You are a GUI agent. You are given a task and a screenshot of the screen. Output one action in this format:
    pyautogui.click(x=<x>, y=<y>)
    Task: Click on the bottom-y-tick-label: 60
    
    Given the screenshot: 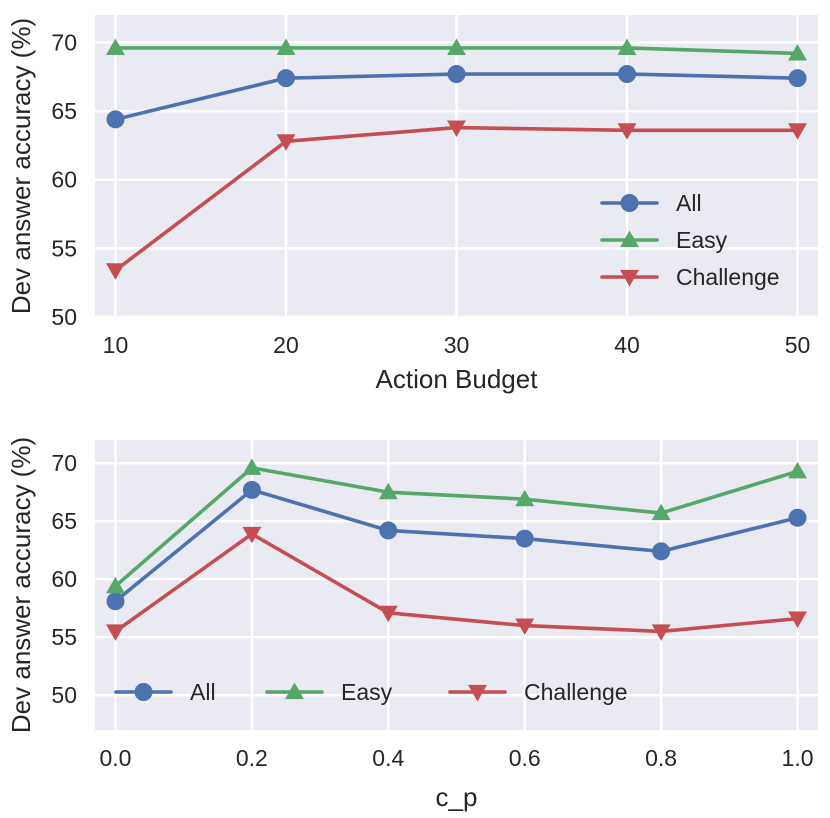 What is the action you would take?
    pyautogui.click(x=64, y=579)
    